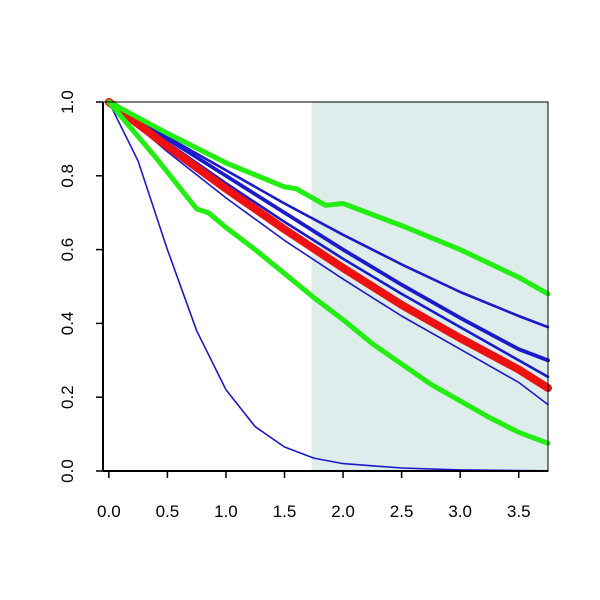 This screenshot has height=600, width=600. What do you see at coordinates (67, 176) in the screenshot?
I see `y-tick-label: 0.8` at bounding box center [67, 176].